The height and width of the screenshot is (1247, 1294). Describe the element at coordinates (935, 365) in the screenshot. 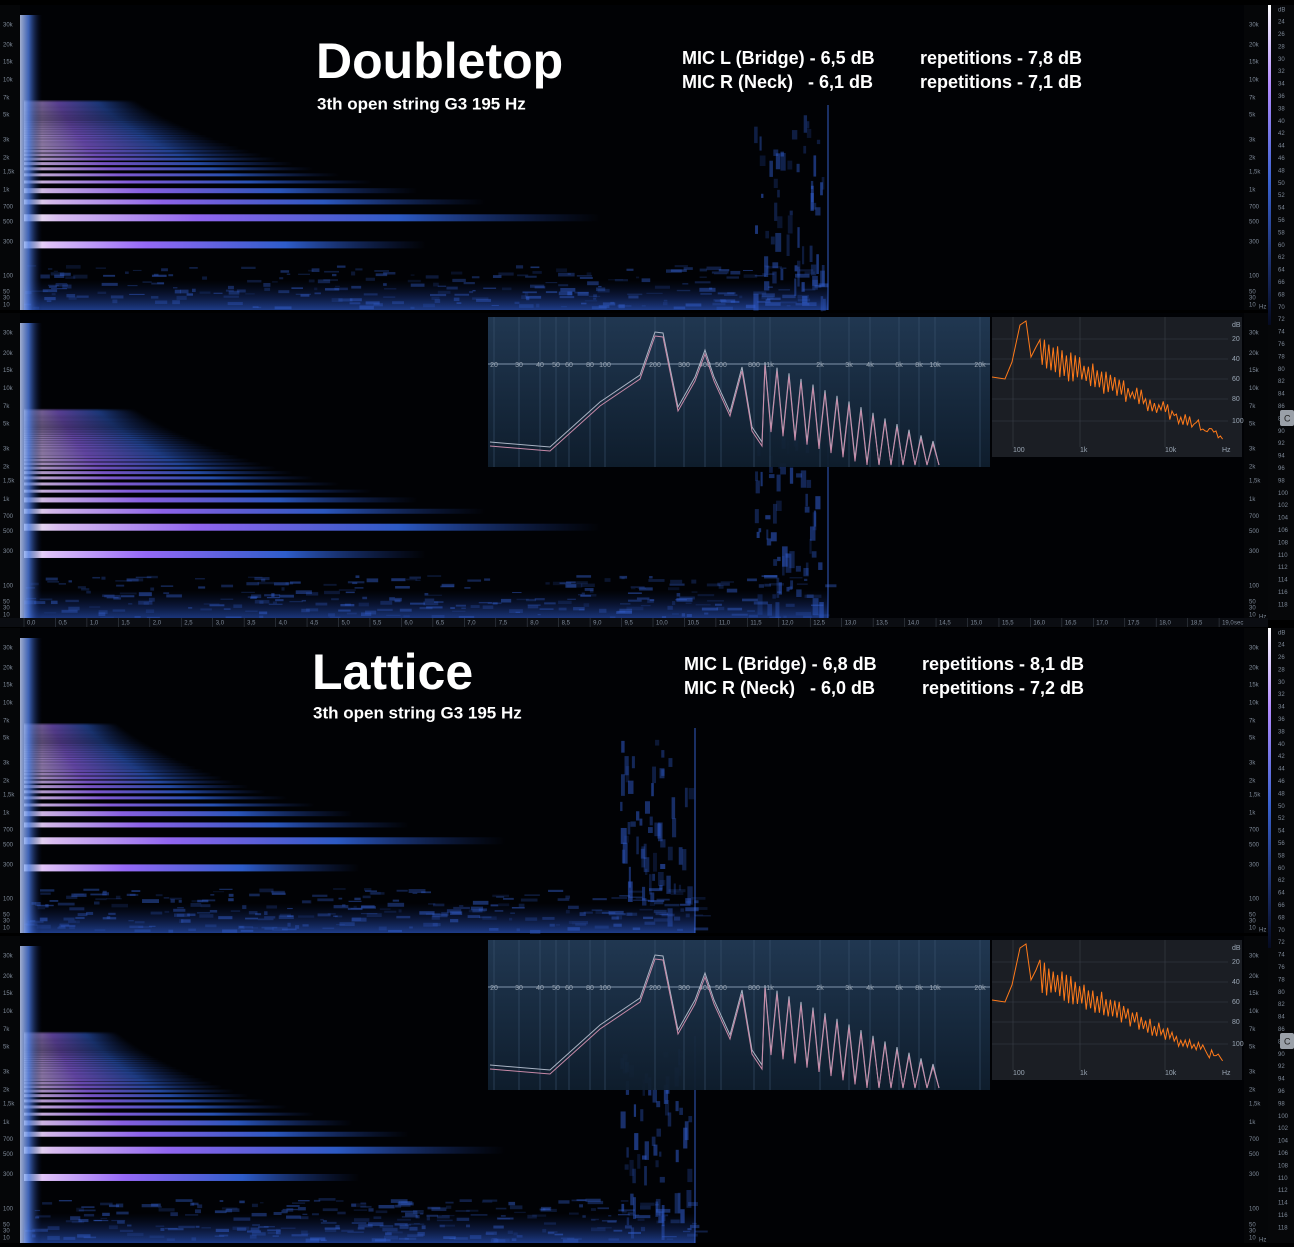

I see `eq-tick-label: 10k` at that location.